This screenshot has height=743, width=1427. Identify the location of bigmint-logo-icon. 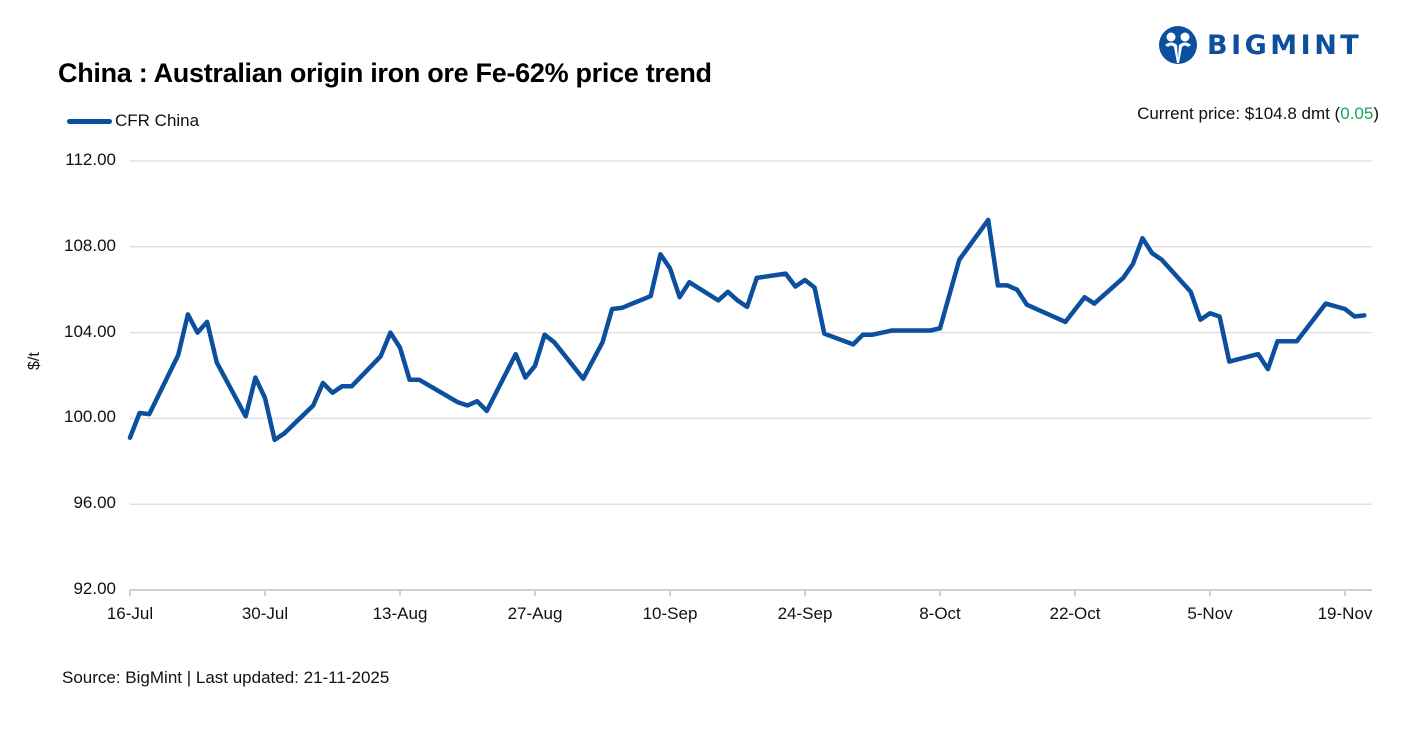
(1178, 45).